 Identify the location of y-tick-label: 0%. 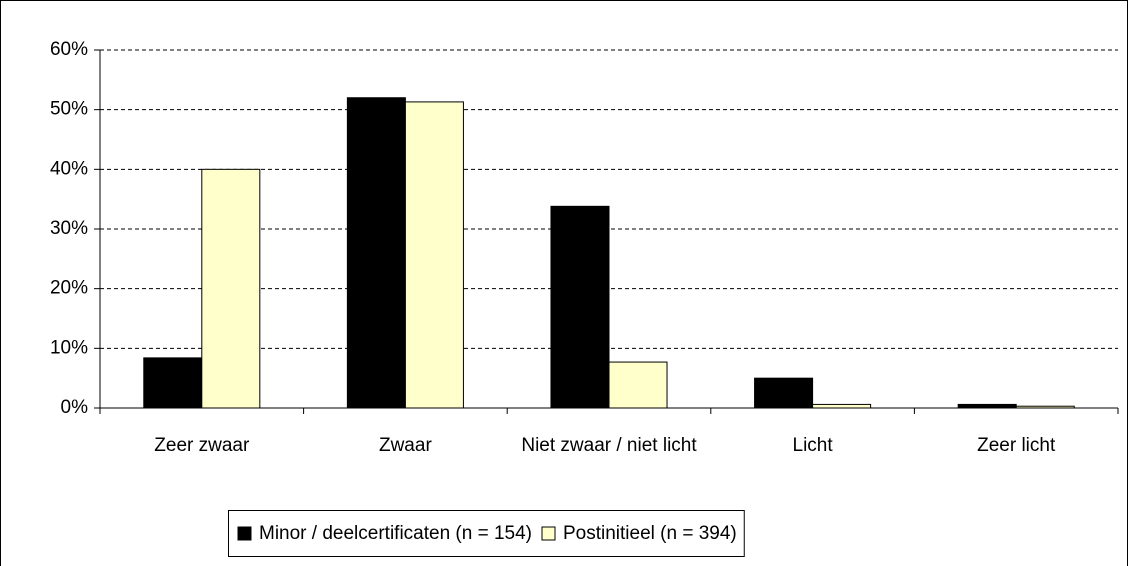
(75, 407).